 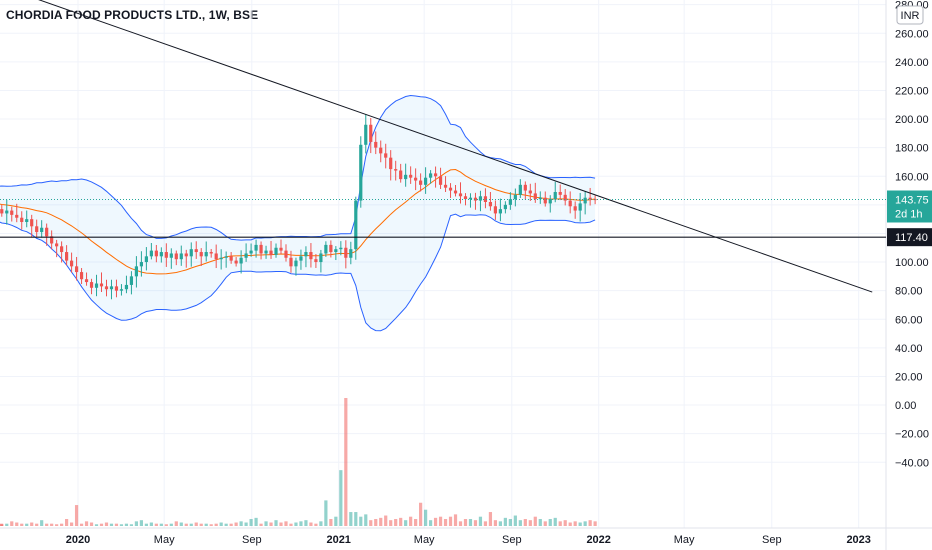 I want to click on currency-button: INR, so click(x=910, y=15).